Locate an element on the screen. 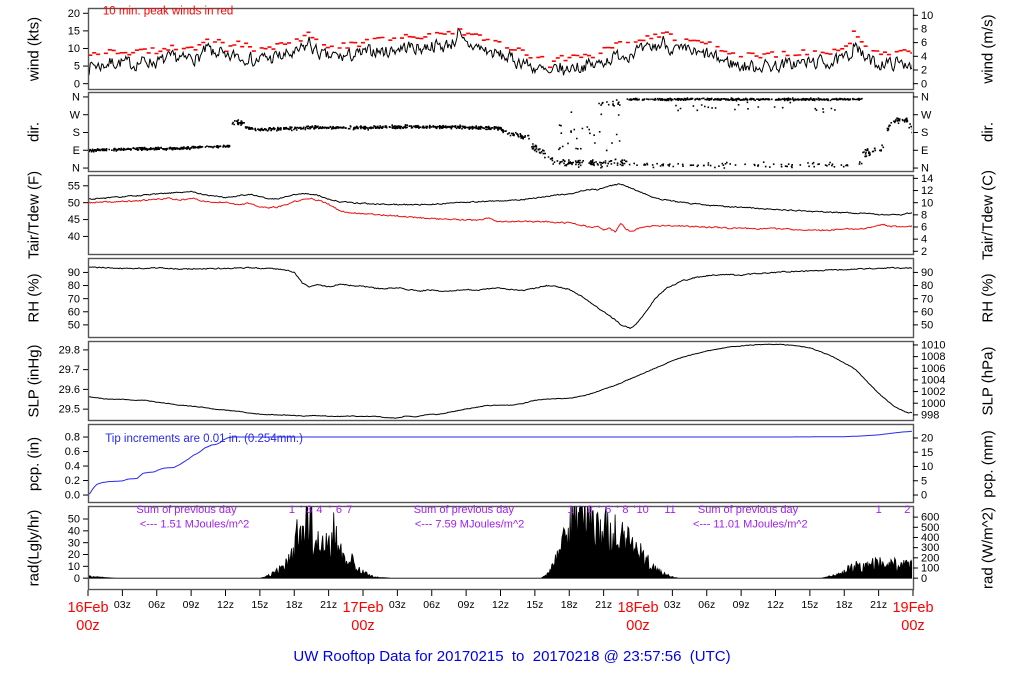  axis-label-rh-right: RH (%) is located at coordinates (988, 298).